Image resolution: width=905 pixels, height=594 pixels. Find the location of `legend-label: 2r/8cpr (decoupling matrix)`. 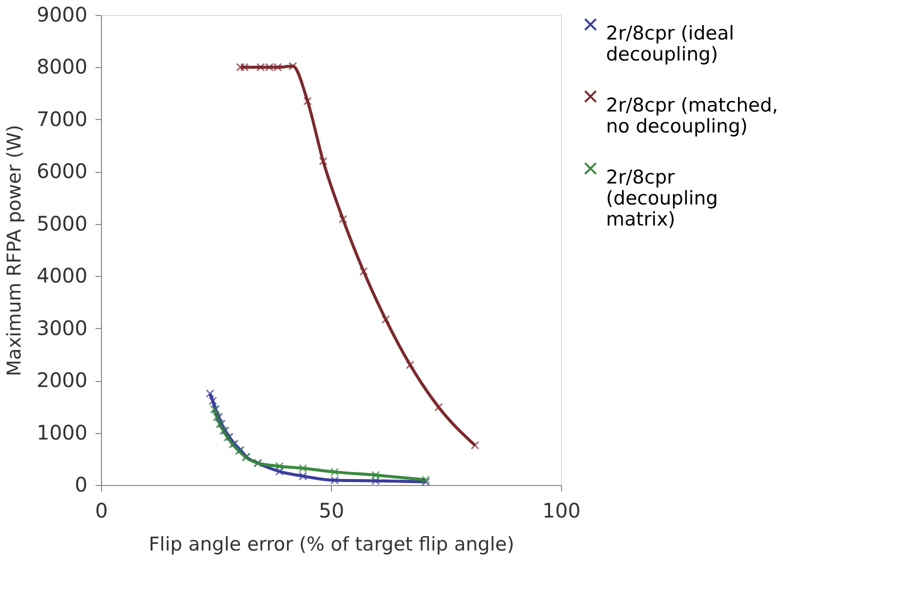

legend-label: 2r/8cpr (decoupling matrix) is located at coordinates (662, 198).